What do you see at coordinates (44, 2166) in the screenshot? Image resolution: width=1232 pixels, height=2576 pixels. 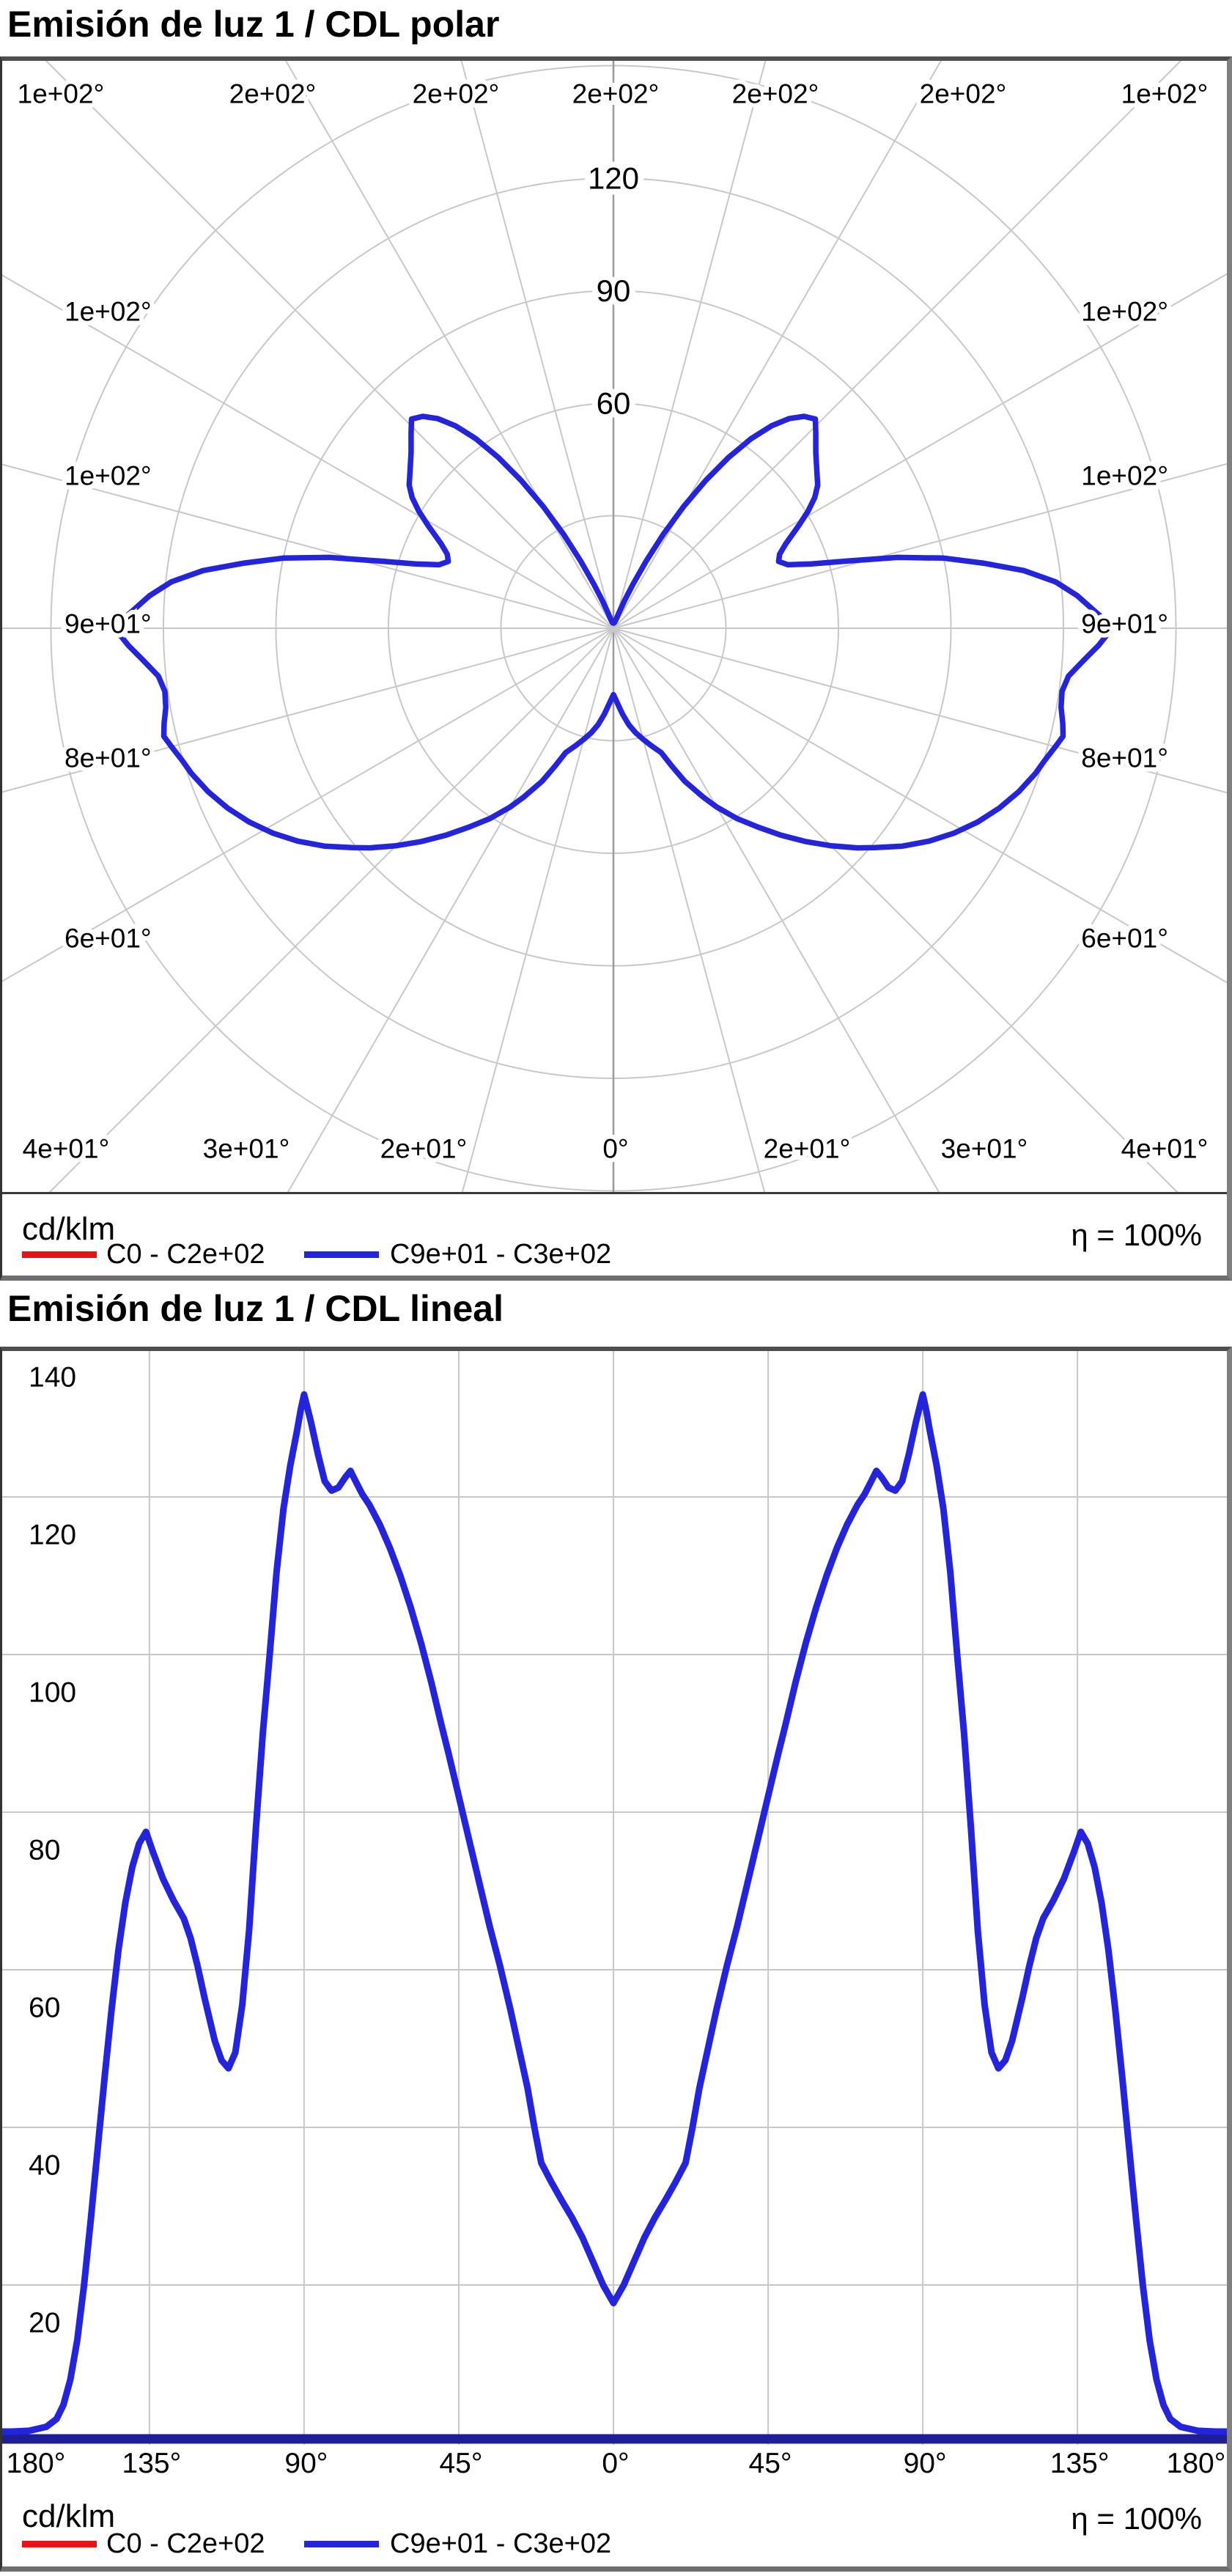 I see `y-tick-label: 40` at bounding box center [44, 2166].